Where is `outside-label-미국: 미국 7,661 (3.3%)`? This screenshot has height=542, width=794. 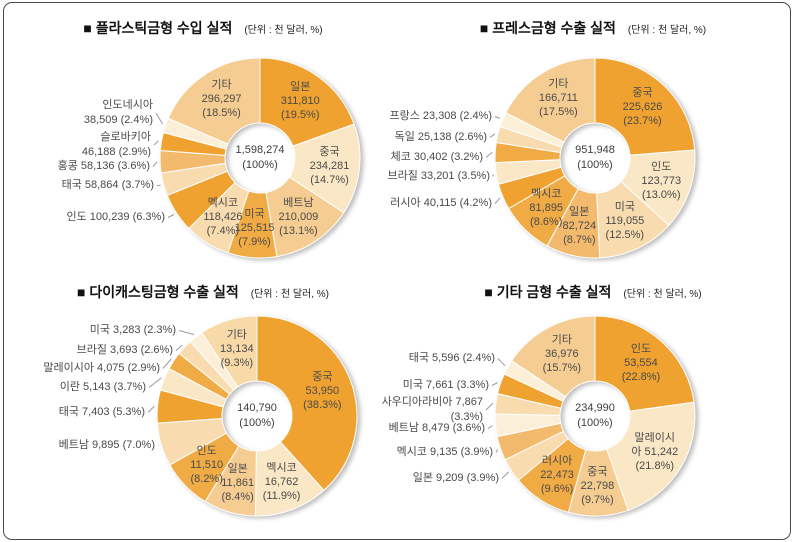
outside-label-미국: 미국 7,661 (3.3%) is located at coordinates (446, 385).